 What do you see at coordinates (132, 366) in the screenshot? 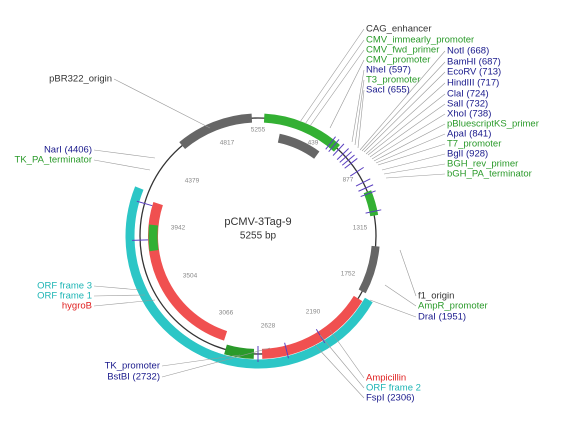
I see `feature-label: TK_promoter` at bounding box center [132, 366].